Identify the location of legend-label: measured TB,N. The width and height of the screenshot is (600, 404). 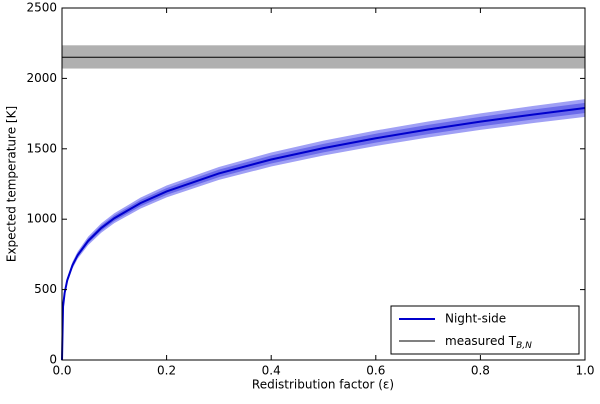
(488, 342).